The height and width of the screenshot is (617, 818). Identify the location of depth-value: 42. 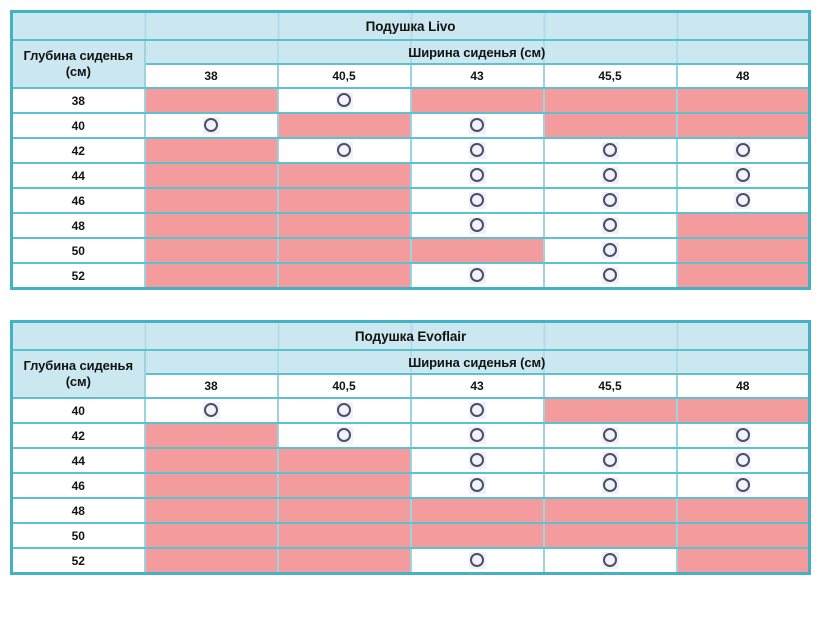
(78, 435).